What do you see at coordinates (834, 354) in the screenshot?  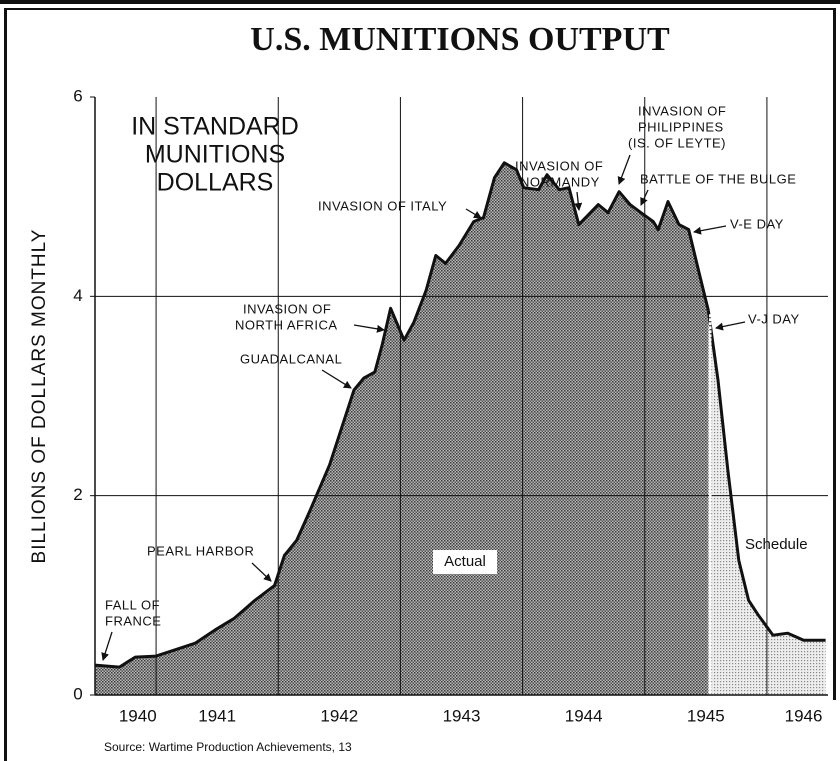 I see `frame-right` at bounding box center [834, 354].